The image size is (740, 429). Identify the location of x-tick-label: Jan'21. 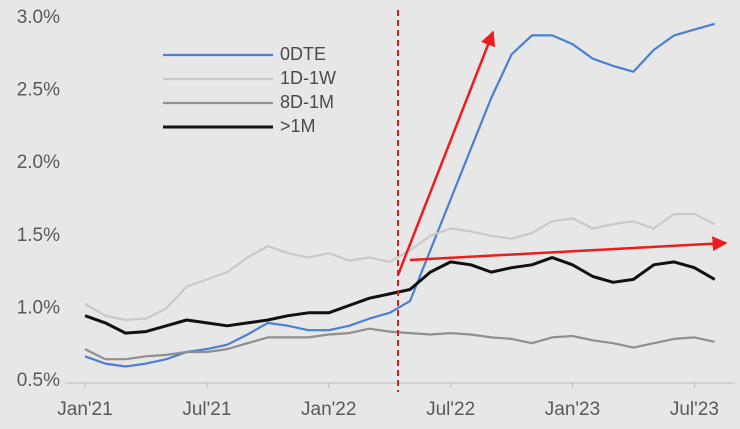
(84, 409).